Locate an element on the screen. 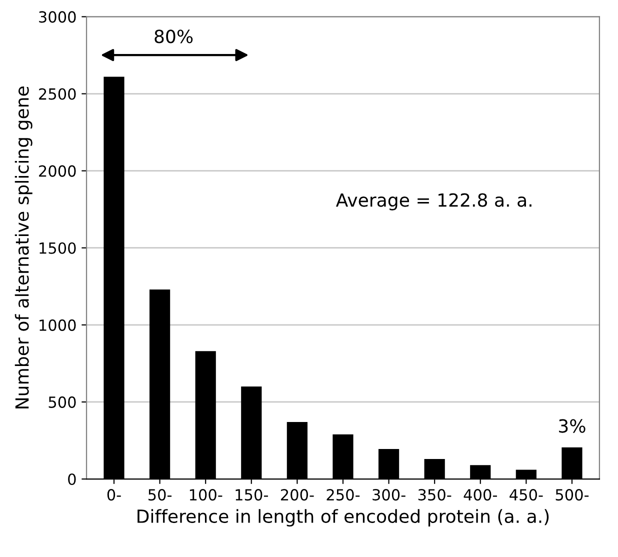 The image size is (618, 557). annotation: 3% is located at coordinates (572, 426).